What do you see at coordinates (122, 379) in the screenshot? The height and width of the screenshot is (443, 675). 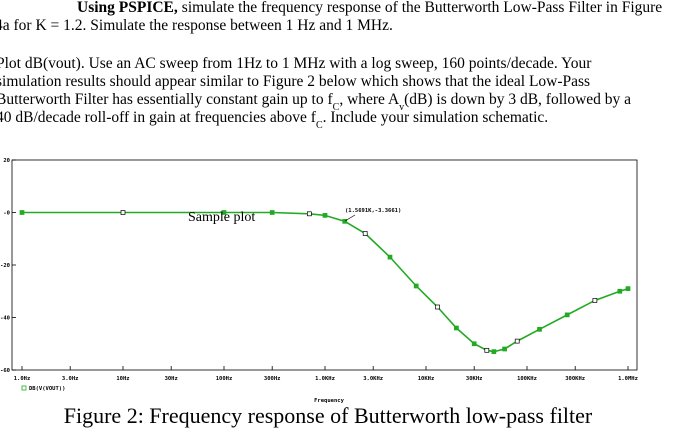 I see `x-tick-label: 10Hz` at bounding box center [122, 379].